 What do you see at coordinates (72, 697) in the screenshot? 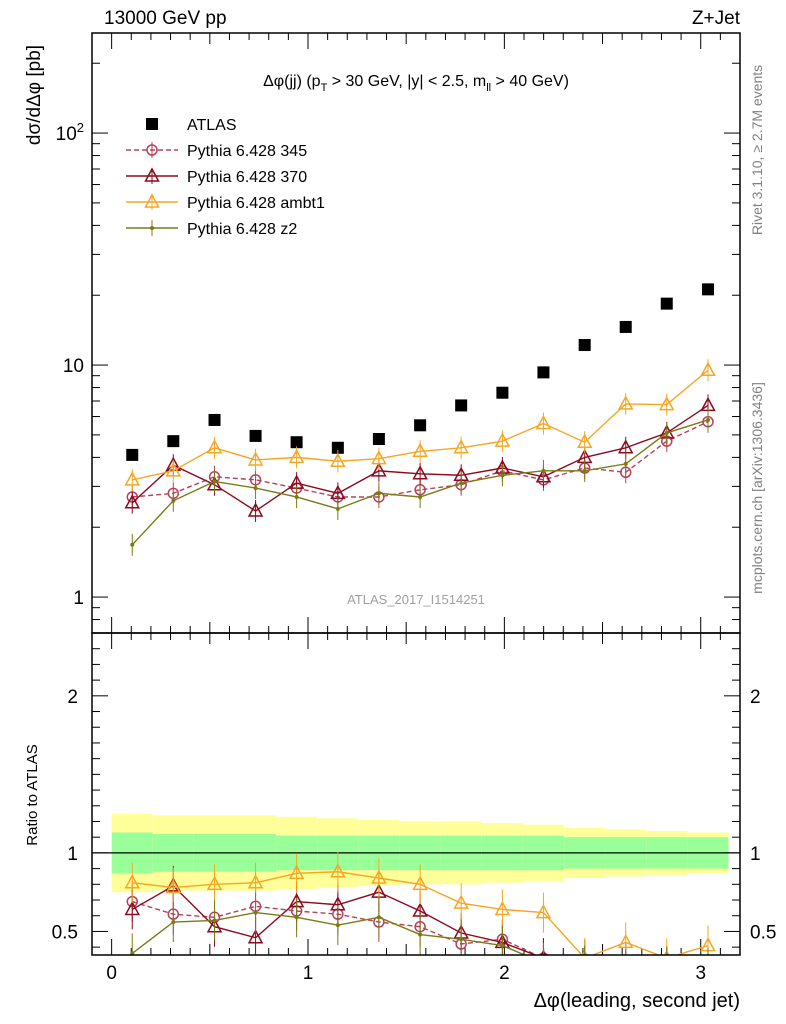
I see `ratio-y-tick-label: 2` at bounding box center [72, 697].